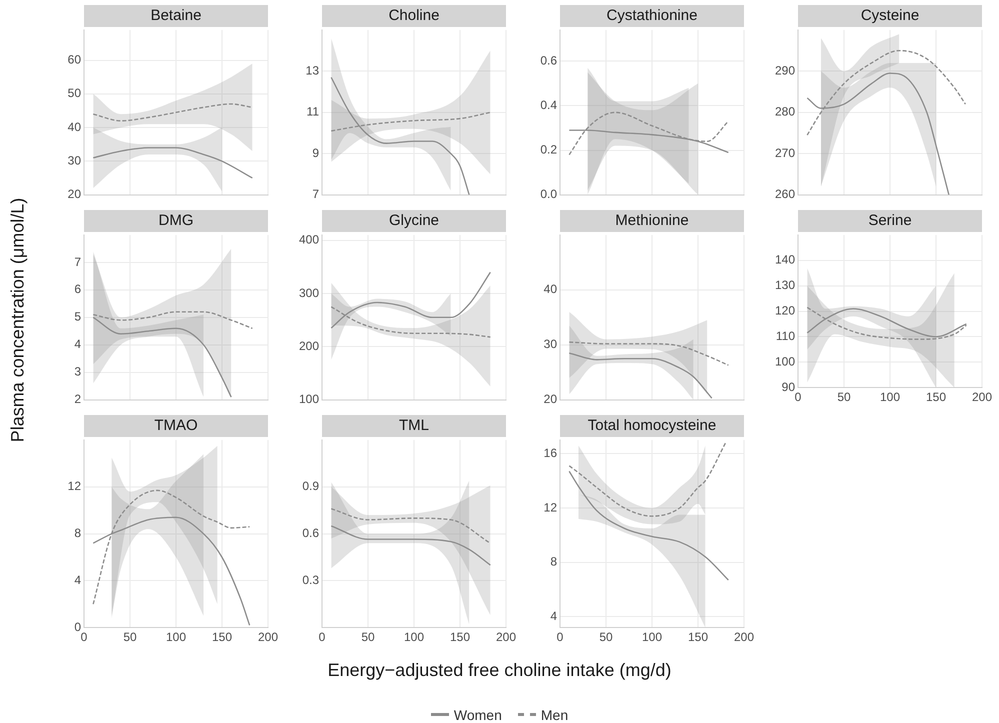 Image resolution: width=999 pixels, height=723 pixels. Describe the element at coordinates (549, 194) in the screenshot. I see `y-tick-label: 0.0` at that location.